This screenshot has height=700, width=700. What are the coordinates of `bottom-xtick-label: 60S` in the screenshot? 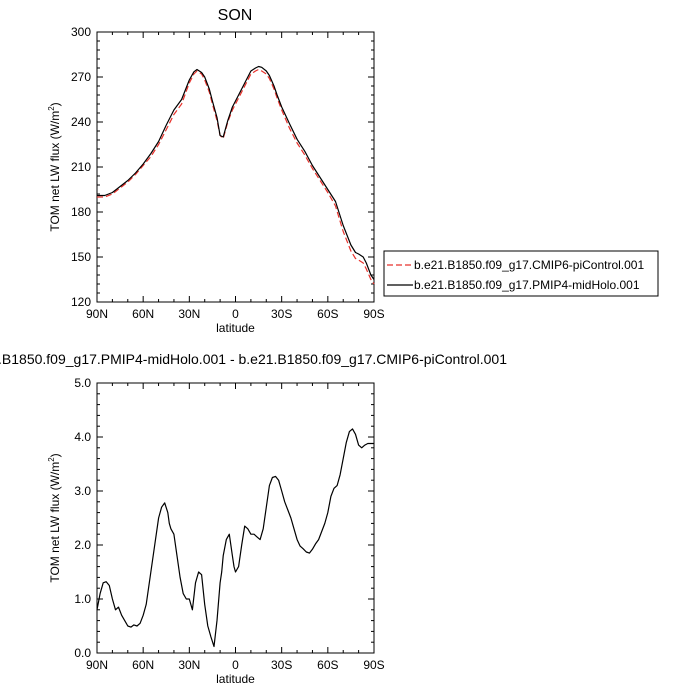 It's located at (327, 665).